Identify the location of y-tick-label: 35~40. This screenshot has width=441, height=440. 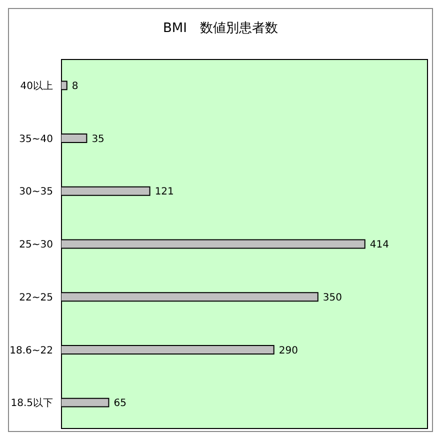
(36, 139).